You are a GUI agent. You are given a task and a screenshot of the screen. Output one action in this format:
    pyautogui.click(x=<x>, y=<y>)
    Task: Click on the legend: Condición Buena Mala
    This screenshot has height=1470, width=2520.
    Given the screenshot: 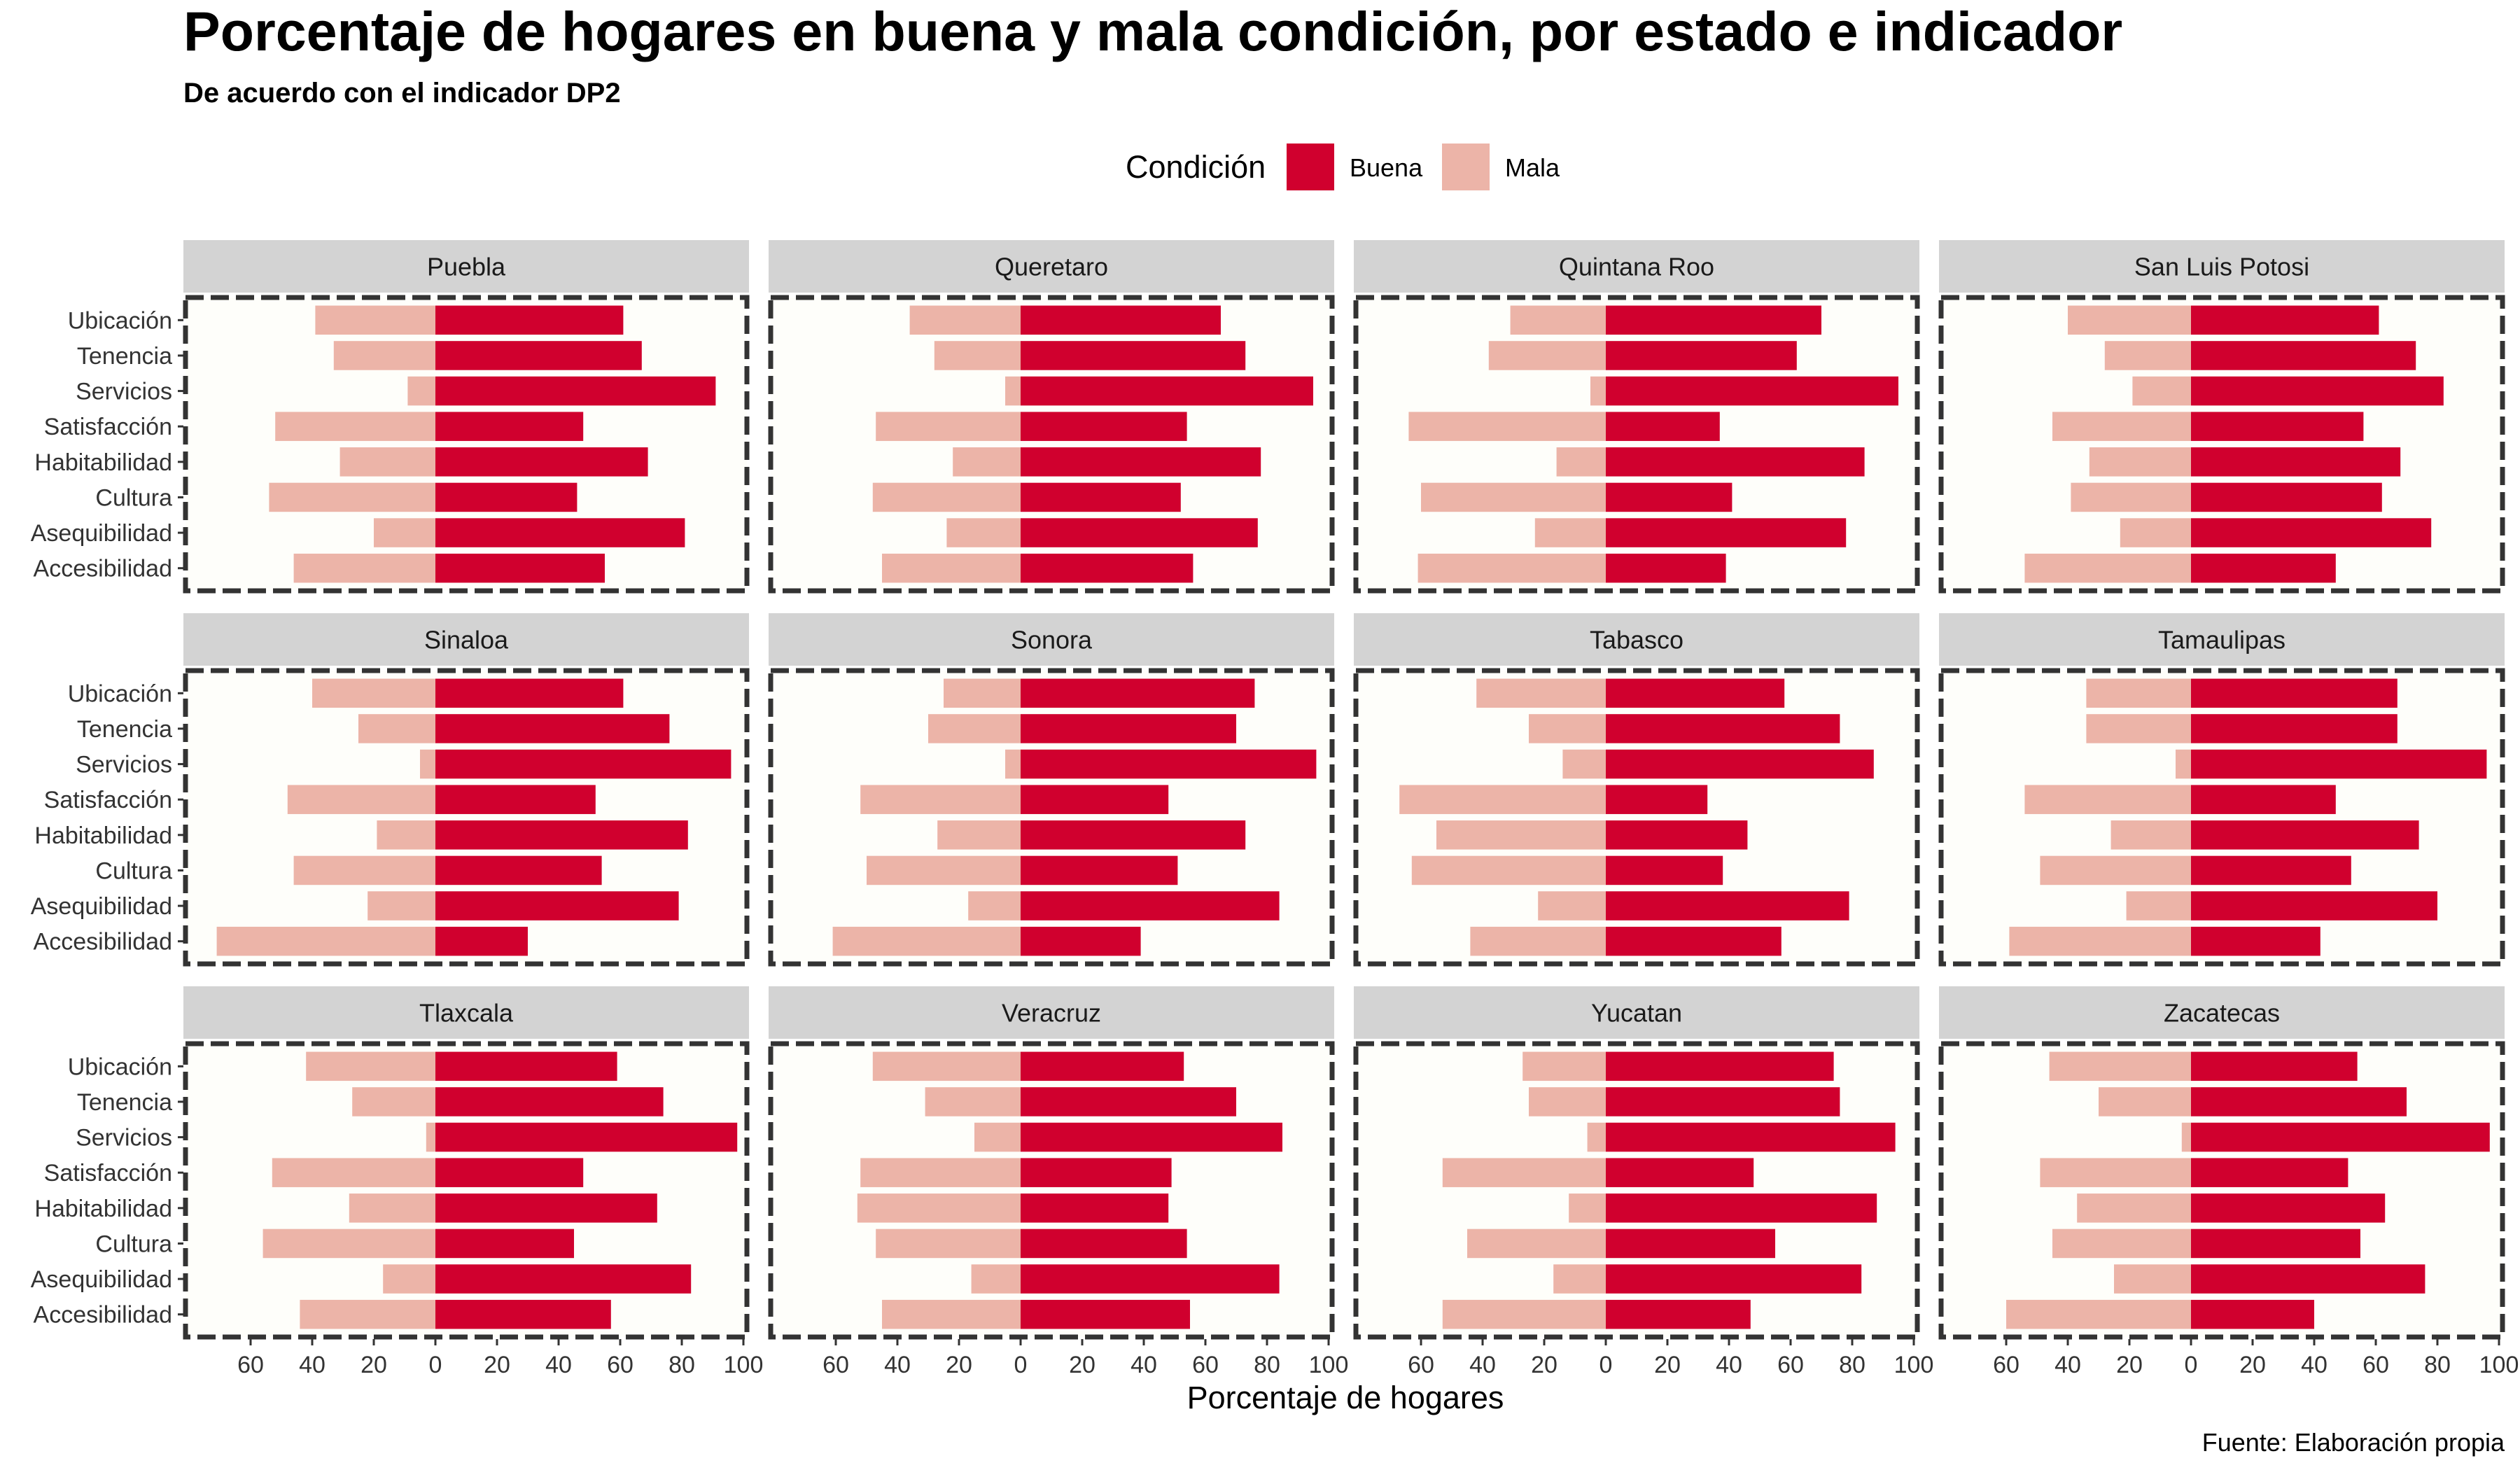 What is the action you would take?
    pyautogui.click(x=1343, y=167)
    